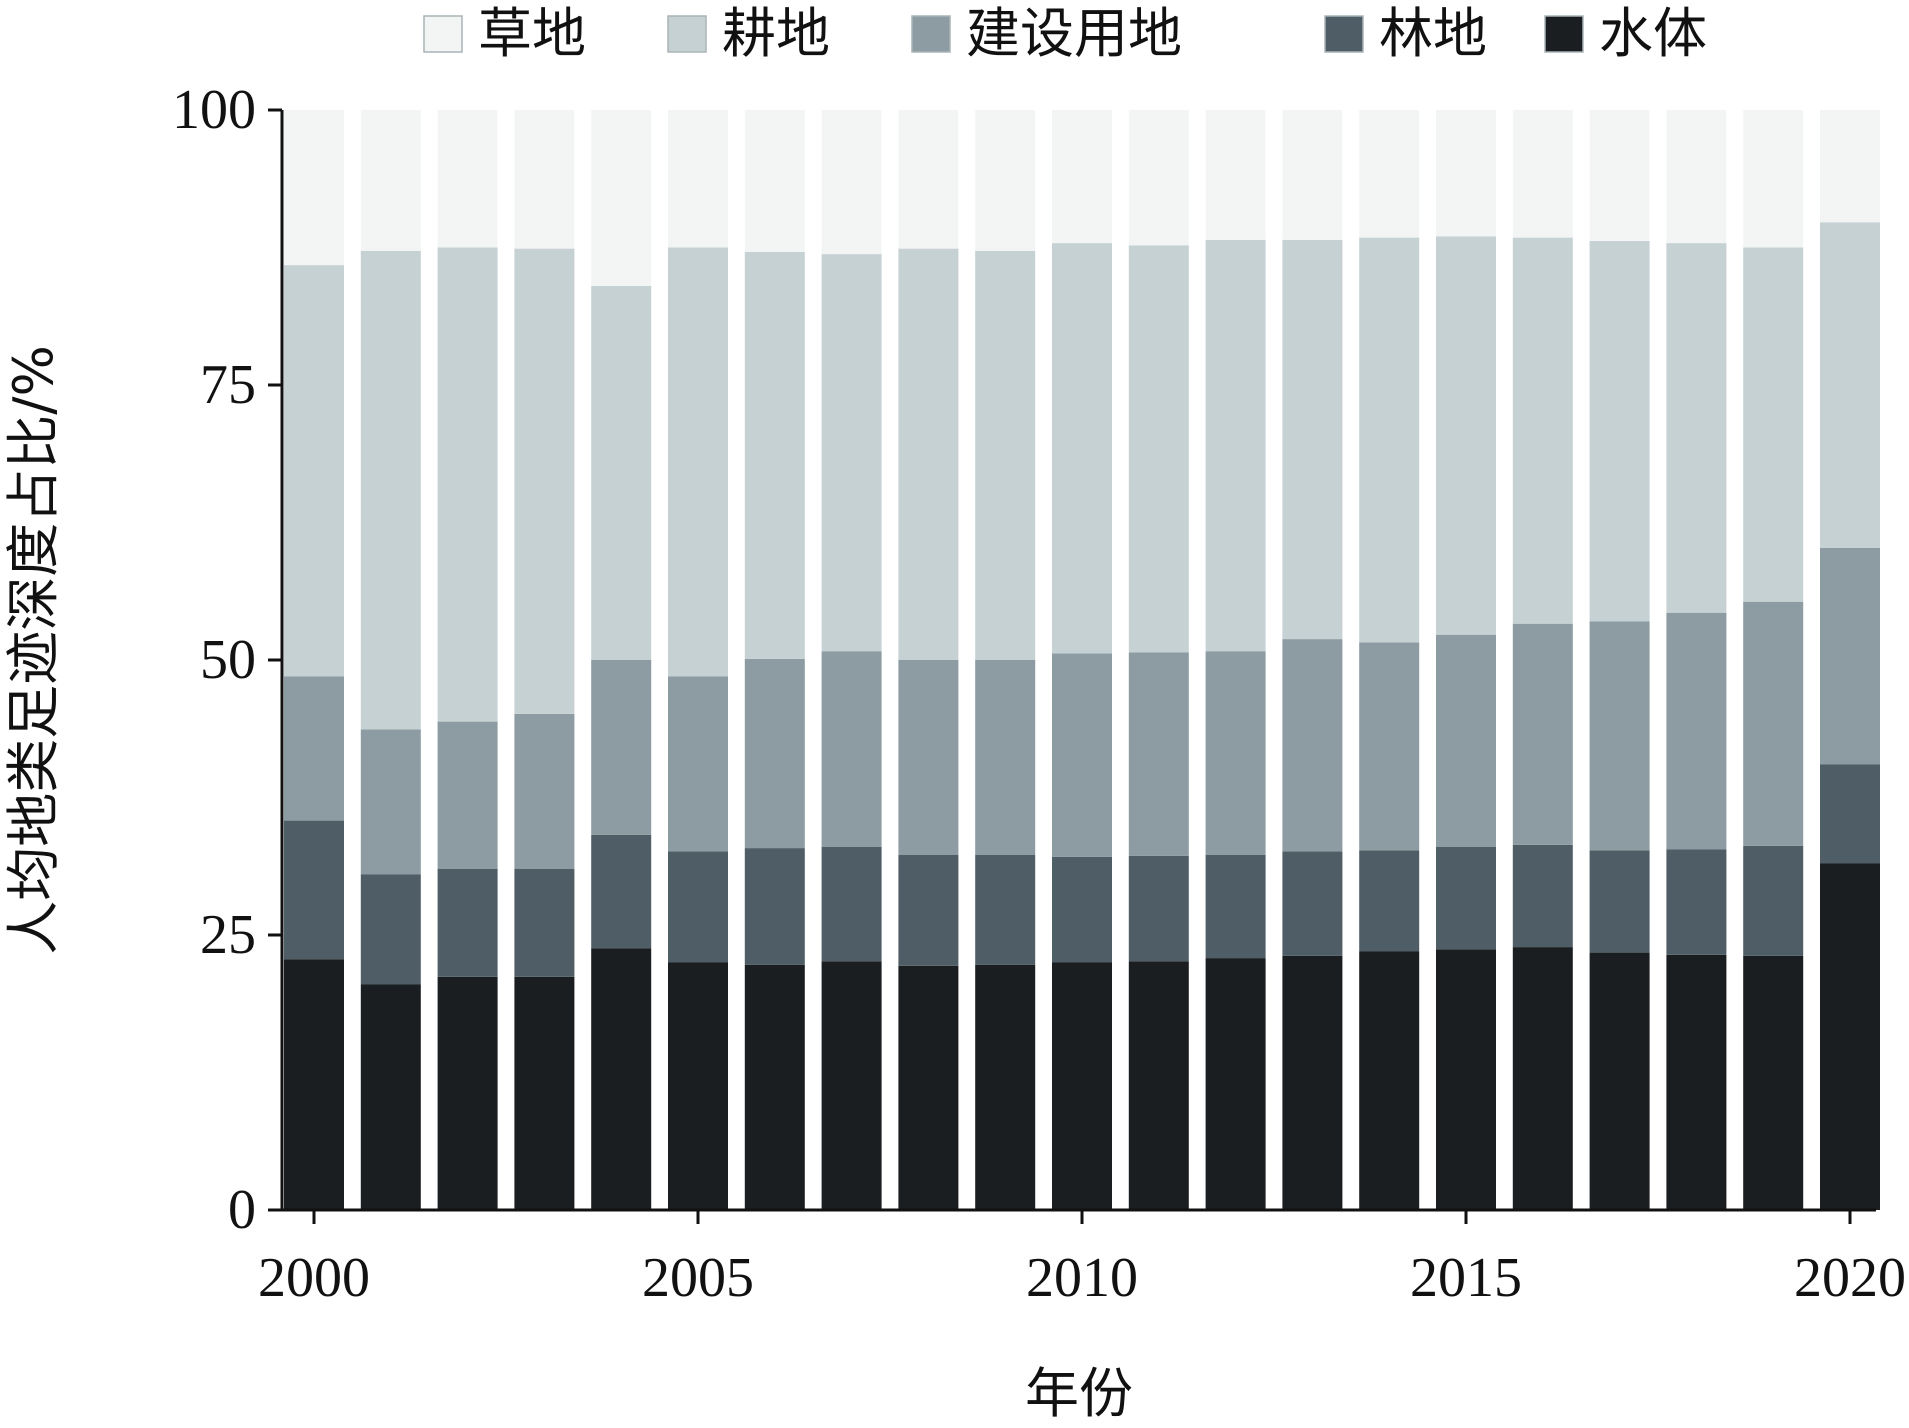  I want to click on bar-segment-2019-水体, so click(1773, 1082).